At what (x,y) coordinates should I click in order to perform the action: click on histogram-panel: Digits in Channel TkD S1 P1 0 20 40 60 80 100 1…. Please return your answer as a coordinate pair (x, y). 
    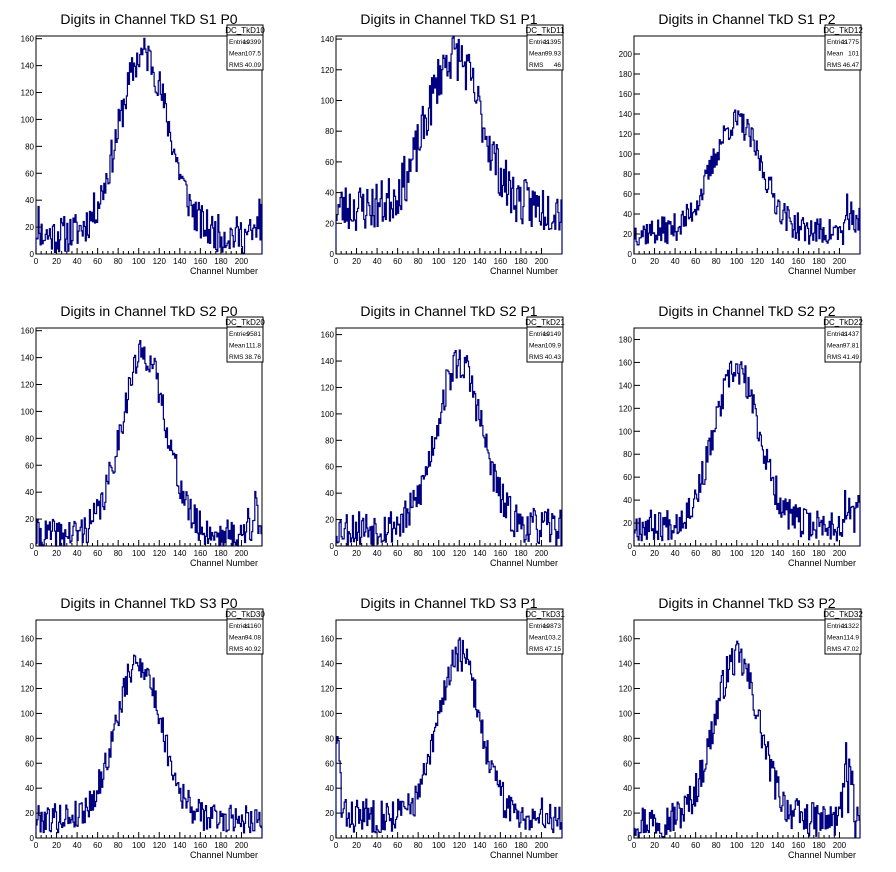
    Looking at the image, I should click on (443, 143).